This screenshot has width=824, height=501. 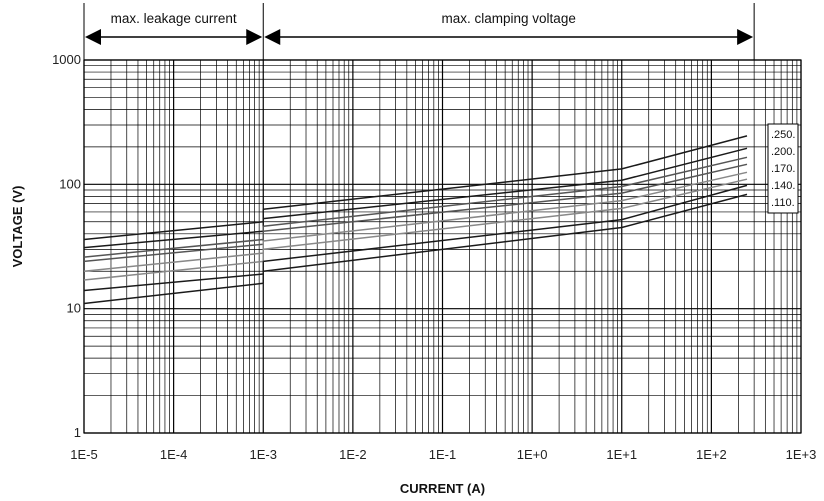 What do you see at coordinates (783, 152) in the screenshot?
I see `legend-entry: .200.` at bounding box center [783, 152].